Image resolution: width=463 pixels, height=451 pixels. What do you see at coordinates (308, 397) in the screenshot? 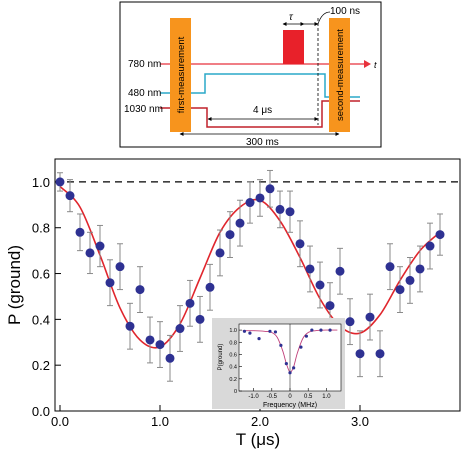
I see `inset-x-tick-label: 0.5` at bounding box center [308, 397].